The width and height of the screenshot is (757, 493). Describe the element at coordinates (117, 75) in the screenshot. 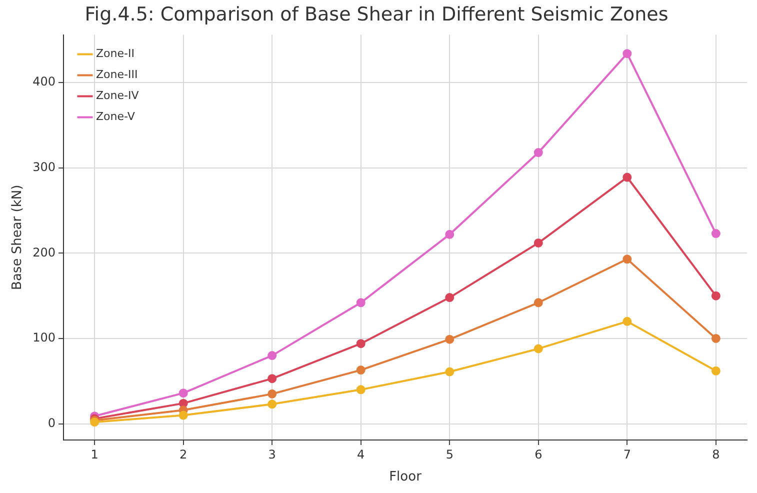

I see `legend-label: Zone-III` at that location.